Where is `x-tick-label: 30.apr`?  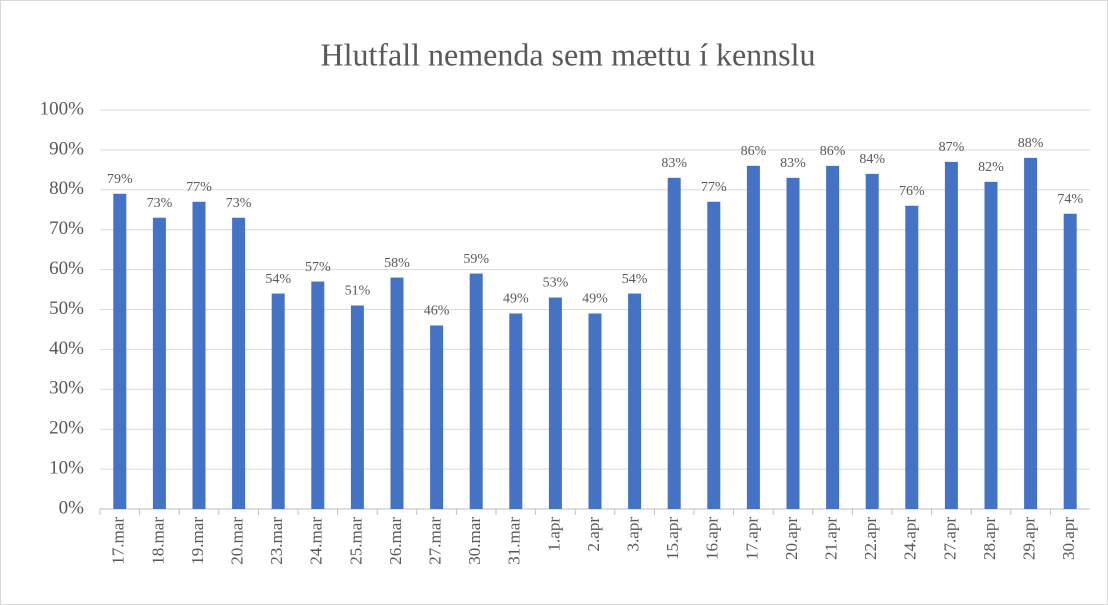 x-tick-label: 30.apr is located at coordinates (1068, 538).